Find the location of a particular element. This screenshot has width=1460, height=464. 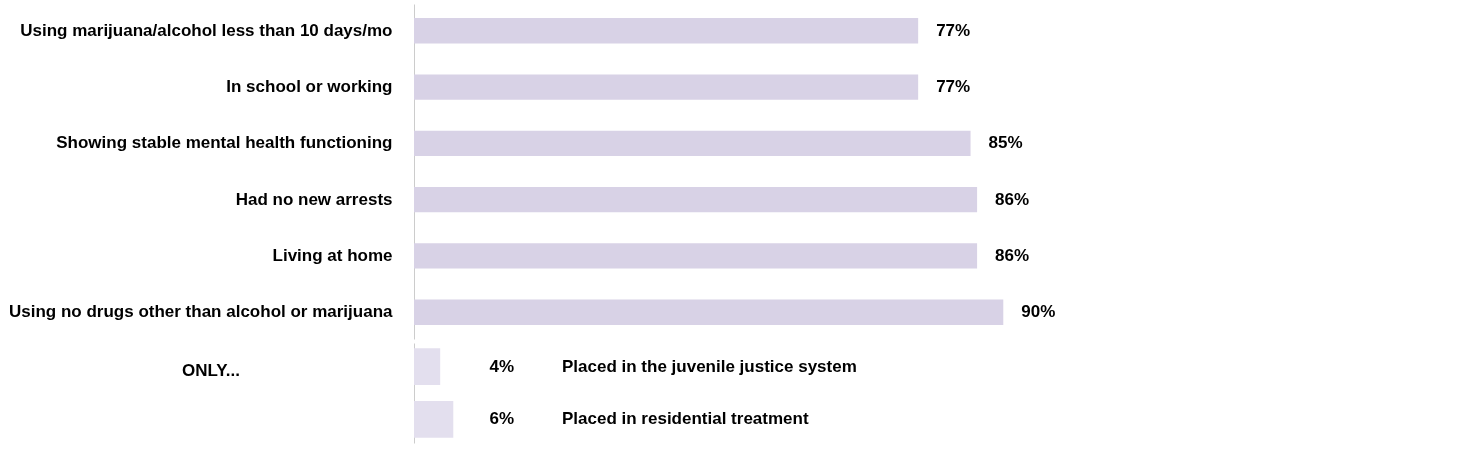

y-tick-label: Using marijuana/alcohol less than 10 days/mo is located at coordinates (206, 30).